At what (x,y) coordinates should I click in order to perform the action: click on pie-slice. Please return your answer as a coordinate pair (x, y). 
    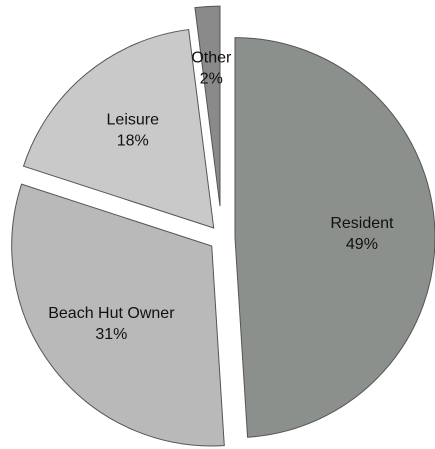
    Looking at the image, I should click on (207, 106).